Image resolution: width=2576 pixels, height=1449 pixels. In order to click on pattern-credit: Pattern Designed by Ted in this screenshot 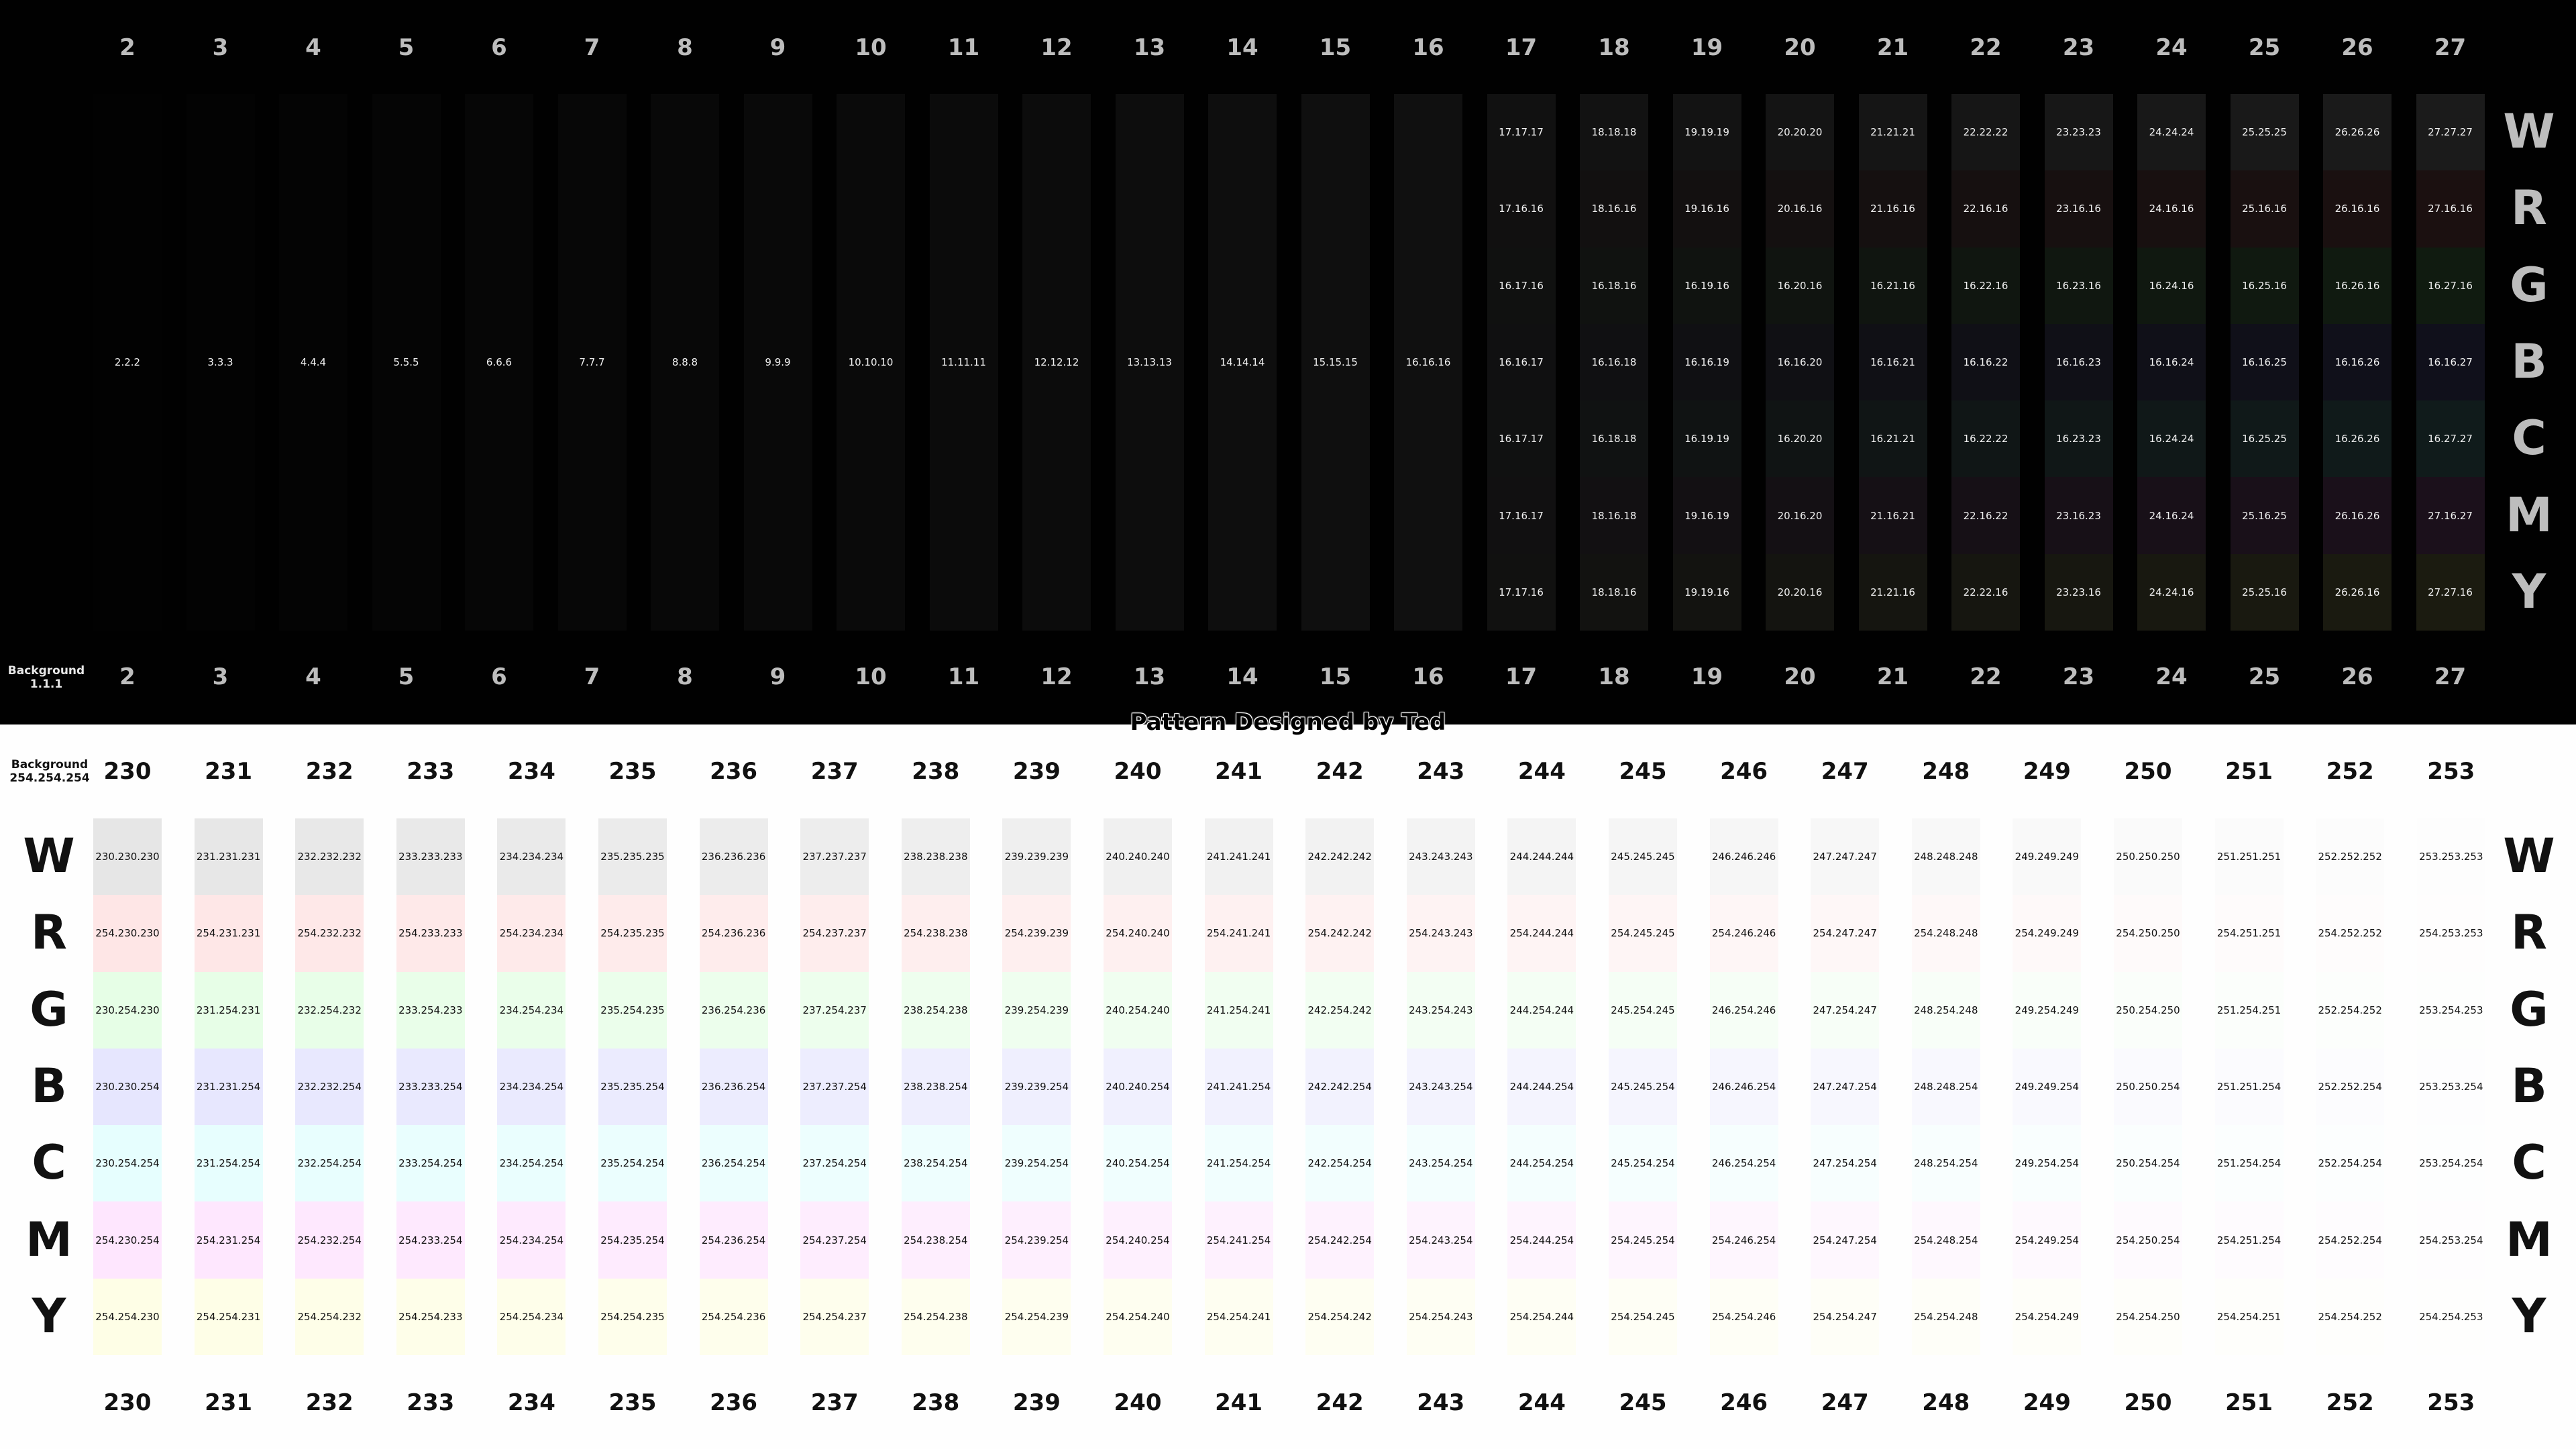, I will do `click(1288, 722)`.